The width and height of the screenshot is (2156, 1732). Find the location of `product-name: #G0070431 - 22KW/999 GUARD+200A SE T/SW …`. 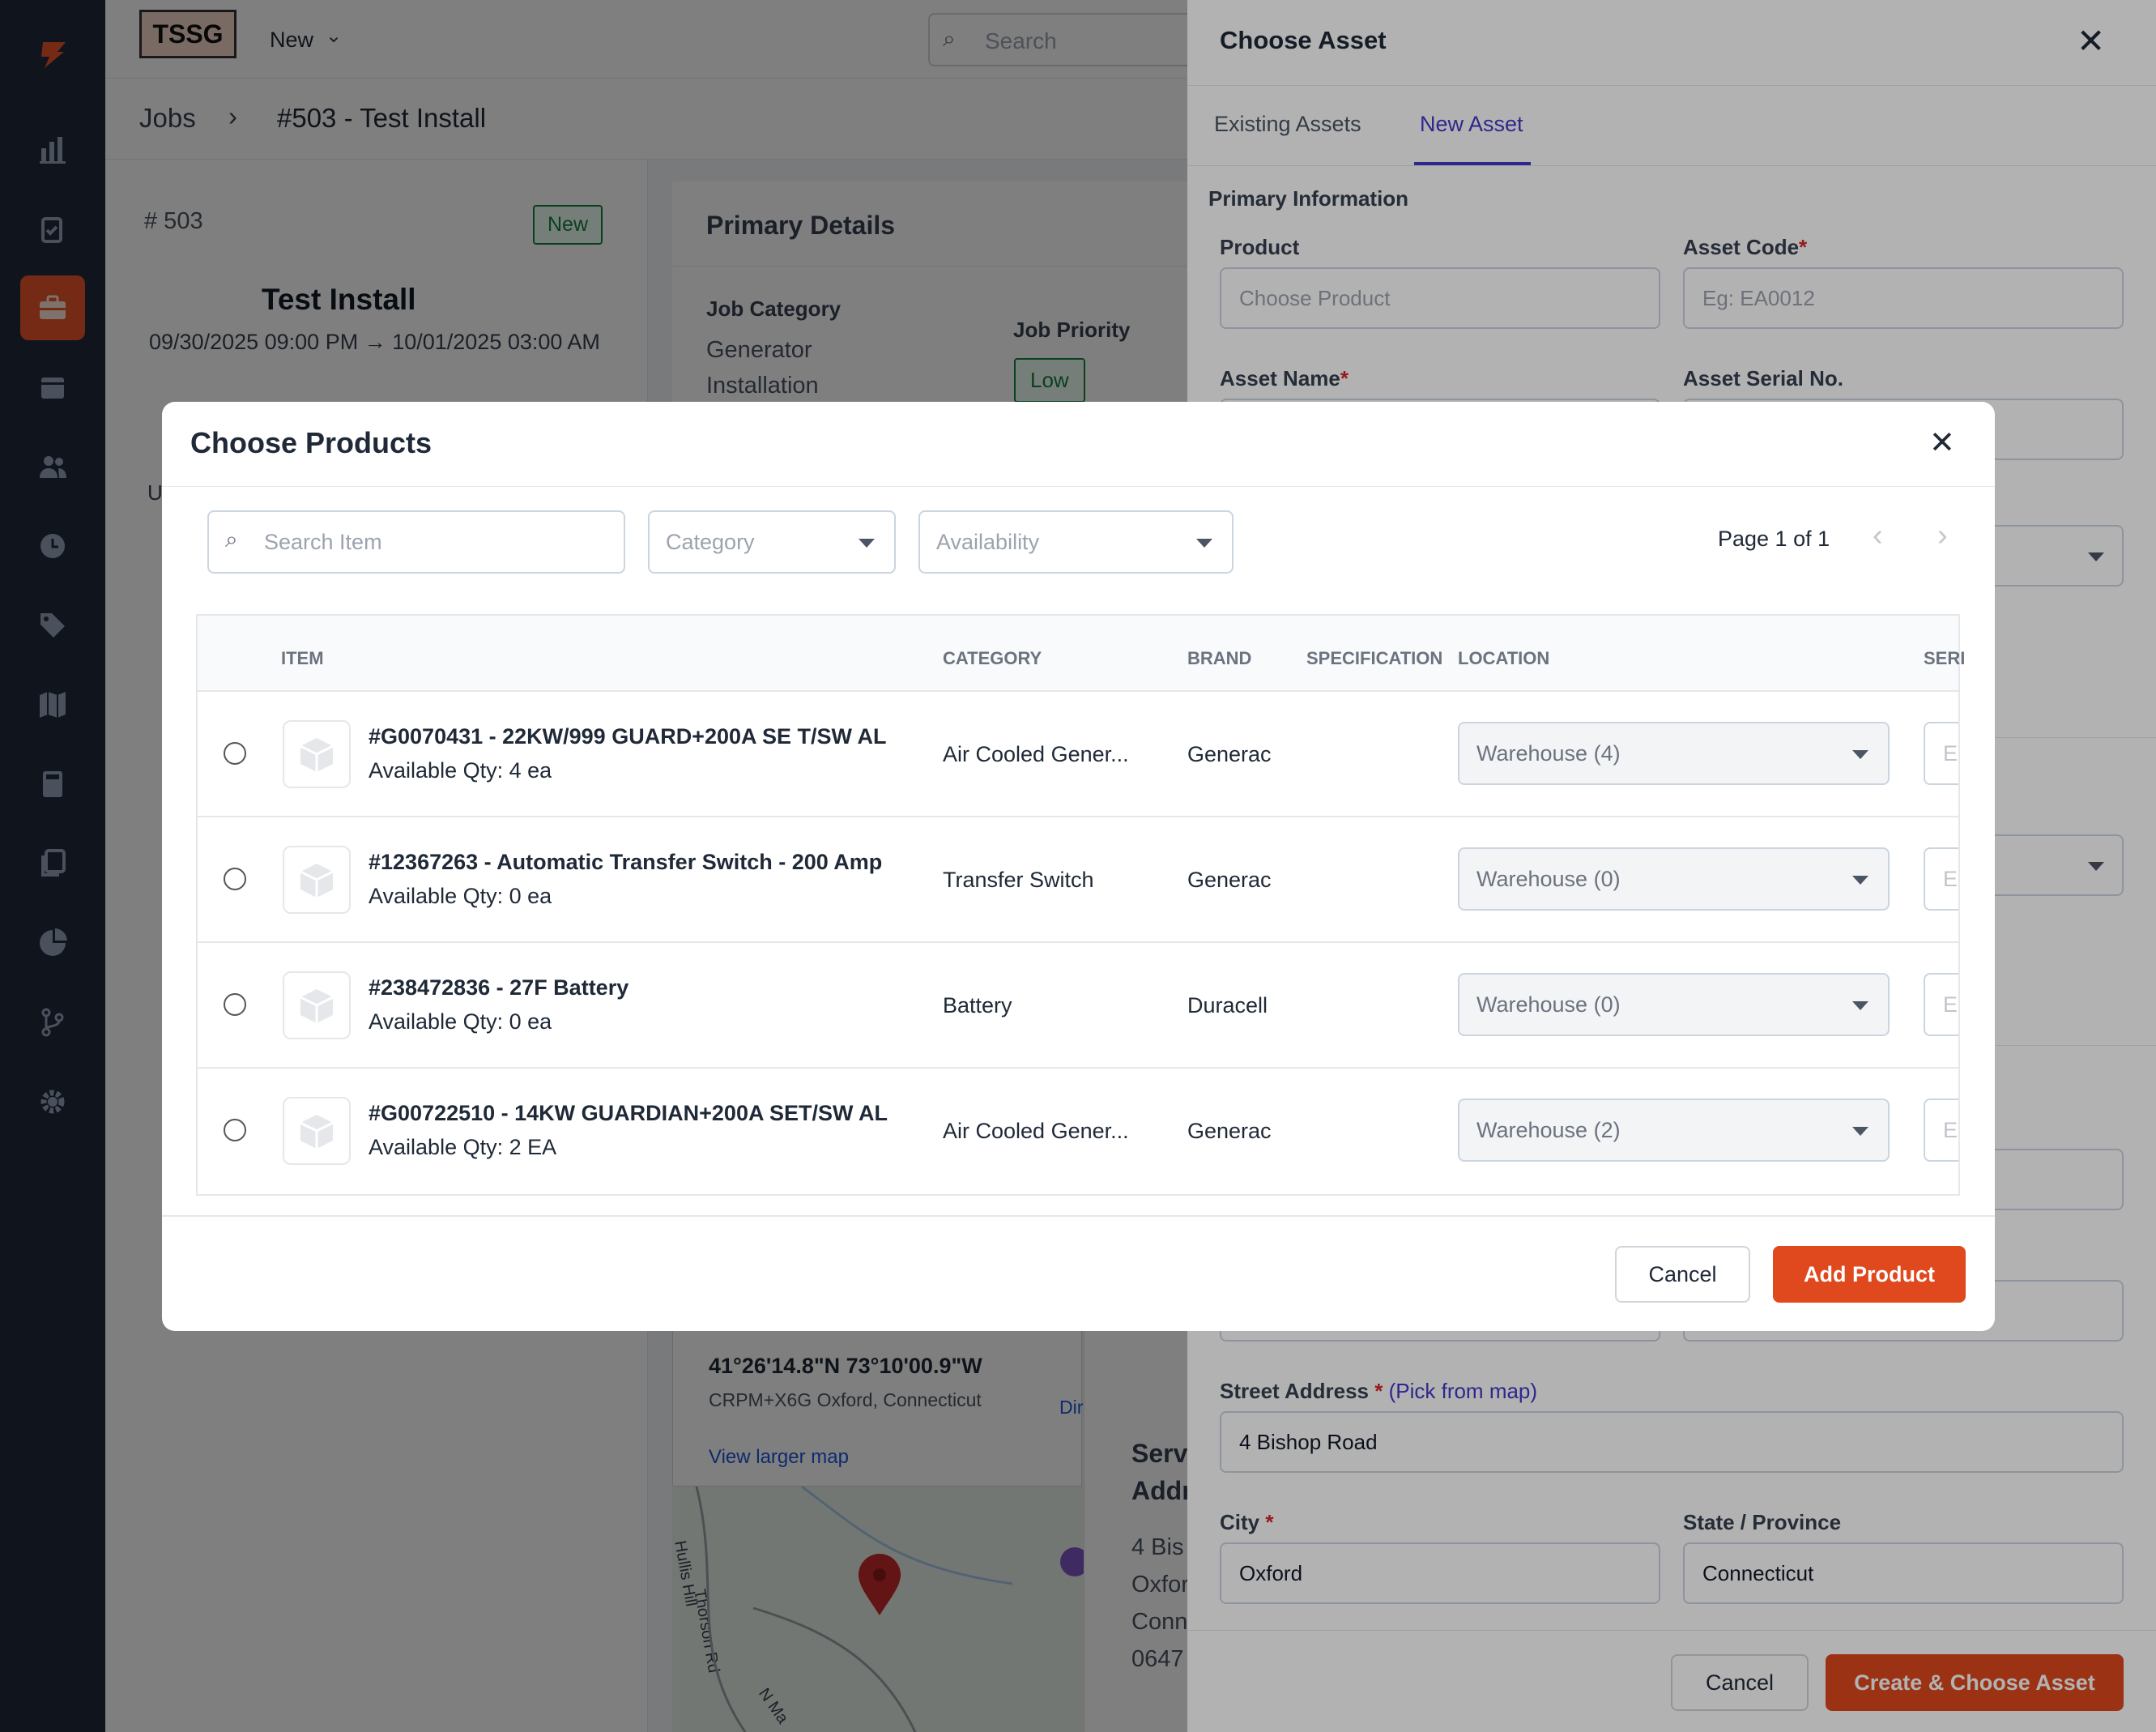

product-name: #G0070431 - 22KW/999 GUARD+200A SE T/SW … is located at coordinates (628, 737).